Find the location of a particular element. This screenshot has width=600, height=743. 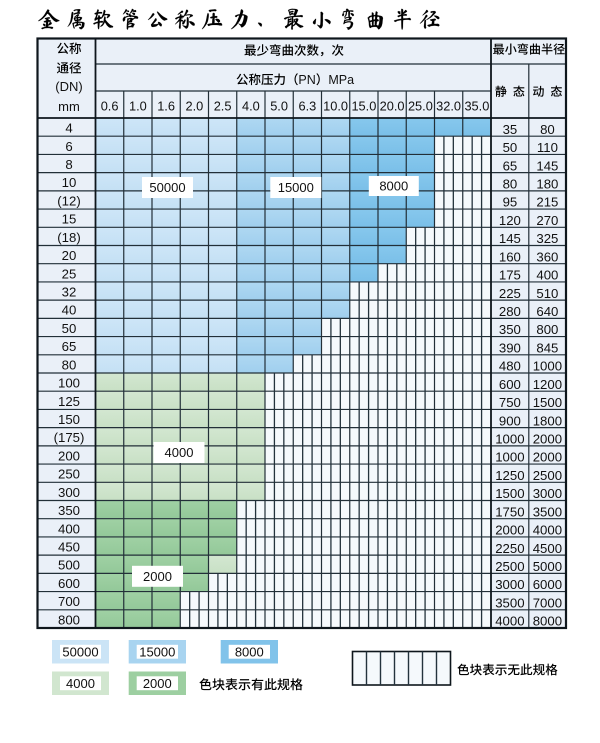

svg-text: 4 is located at coordinates (68, 128).